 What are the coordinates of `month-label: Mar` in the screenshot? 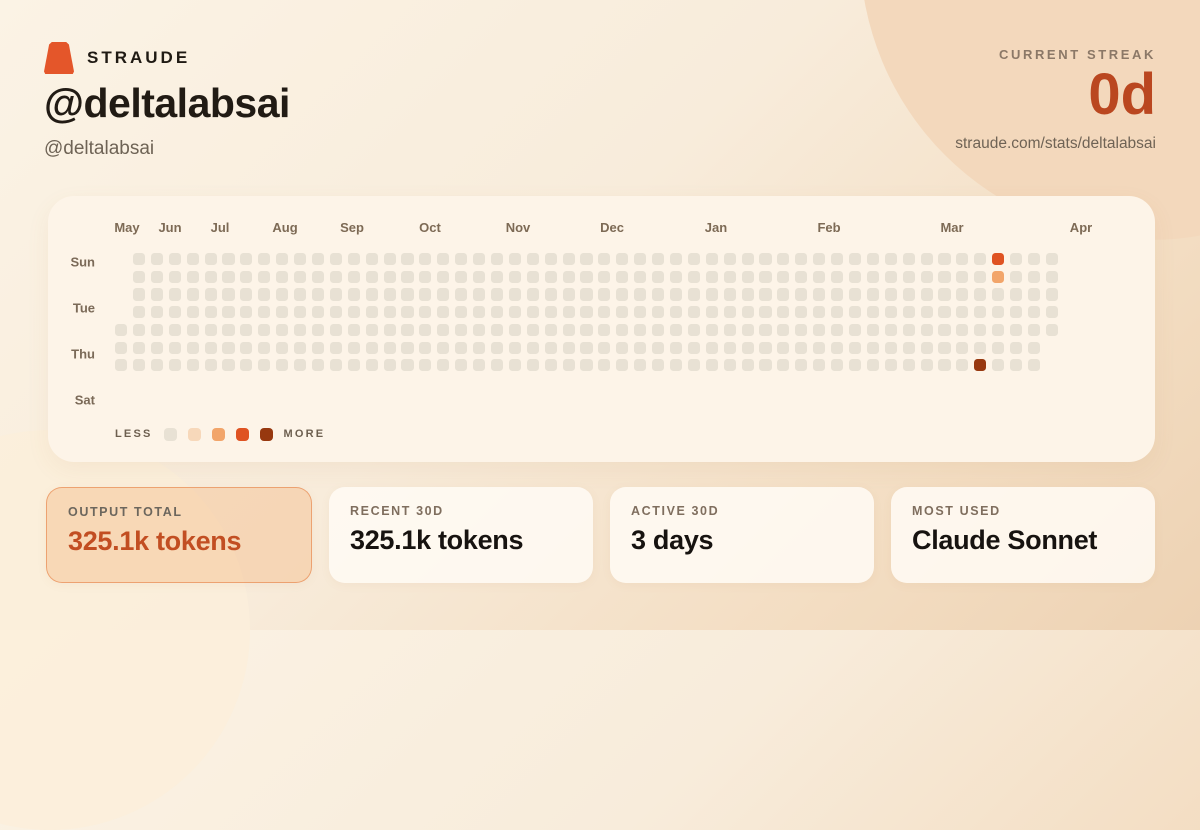 It's located at (952, 227).